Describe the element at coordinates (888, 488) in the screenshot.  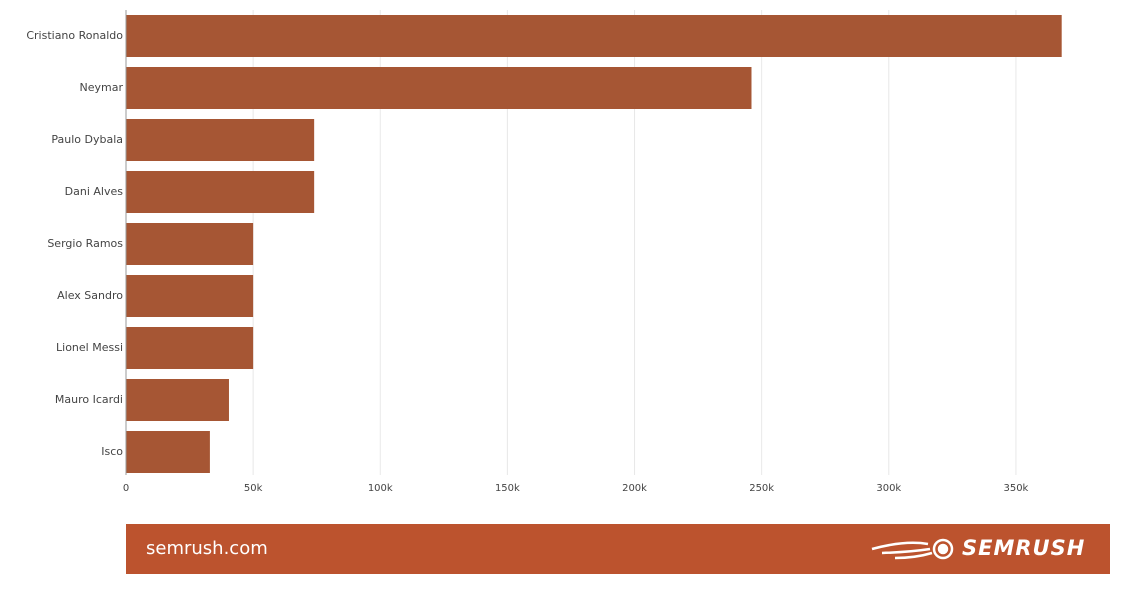
I see `x-tick-label: 300k` at that location.